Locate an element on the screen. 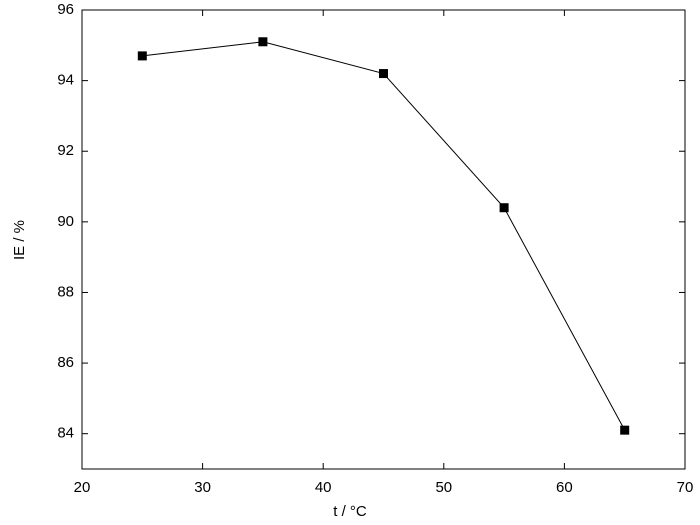 The height and width of the screenshot is (525, 700). x-tick-label: 20 is located at coordinates (82, 487).